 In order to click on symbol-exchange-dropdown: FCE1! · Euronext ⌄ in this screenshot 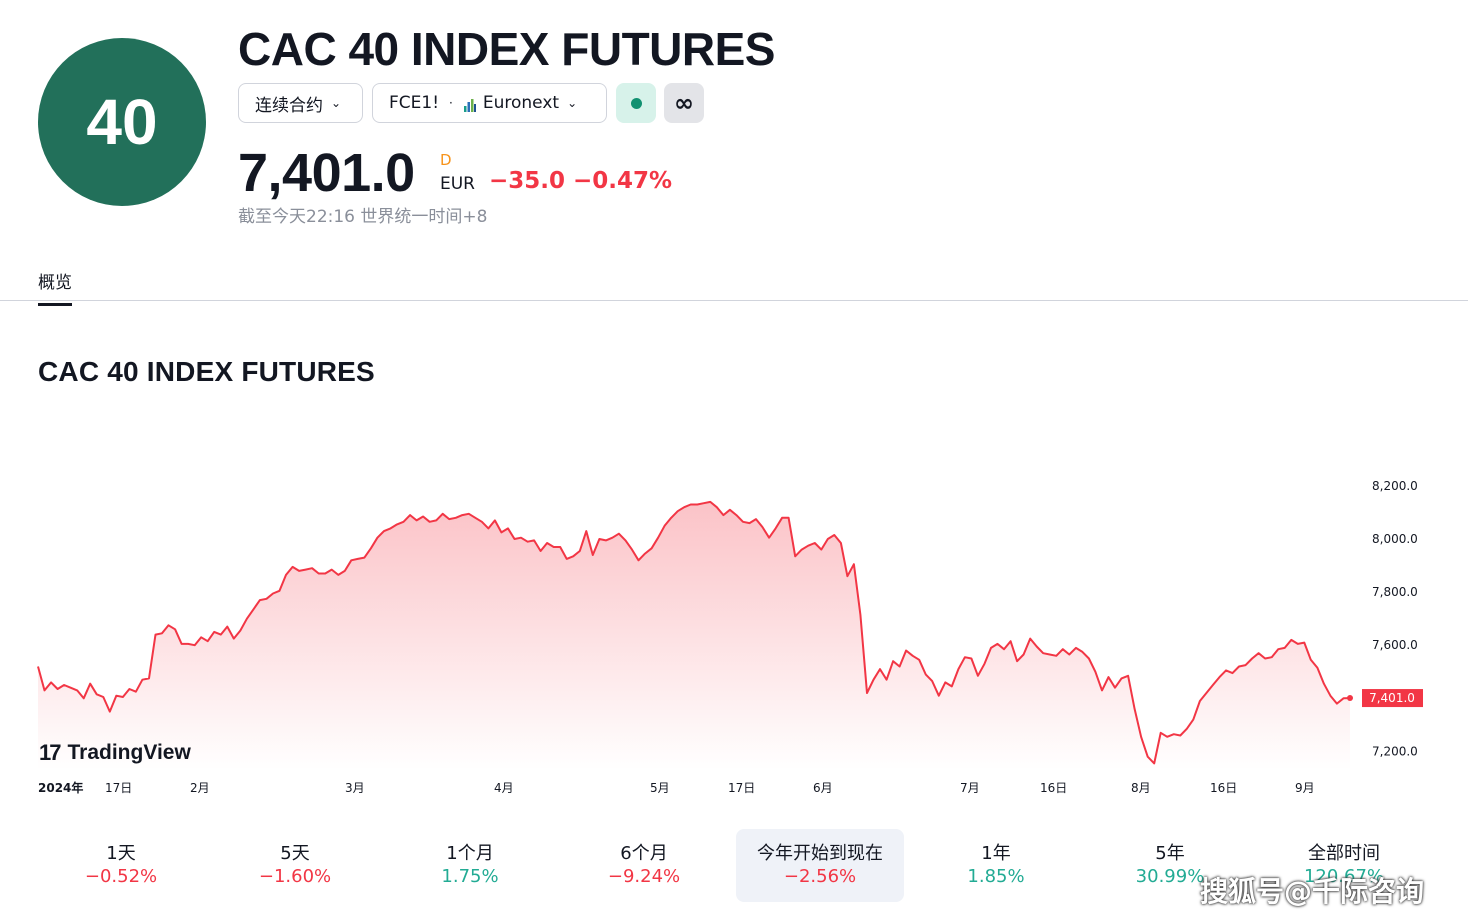, I will do `click(489, 103)`.